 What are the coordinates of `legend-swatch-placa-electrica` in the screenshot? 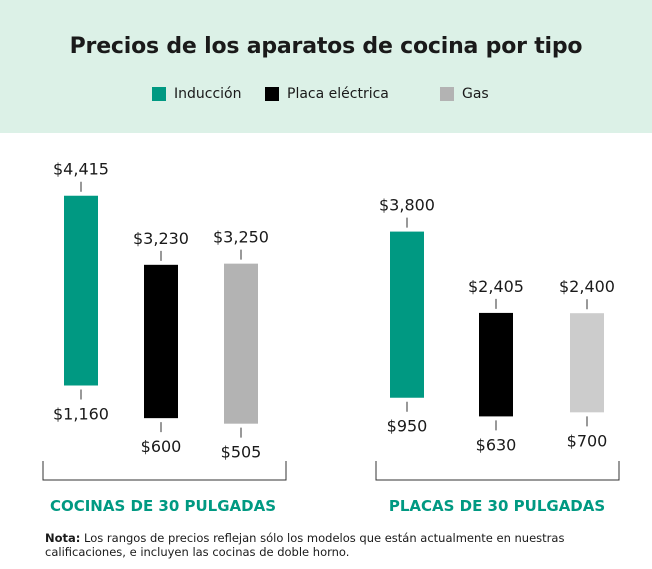 It's located at (272, 94).